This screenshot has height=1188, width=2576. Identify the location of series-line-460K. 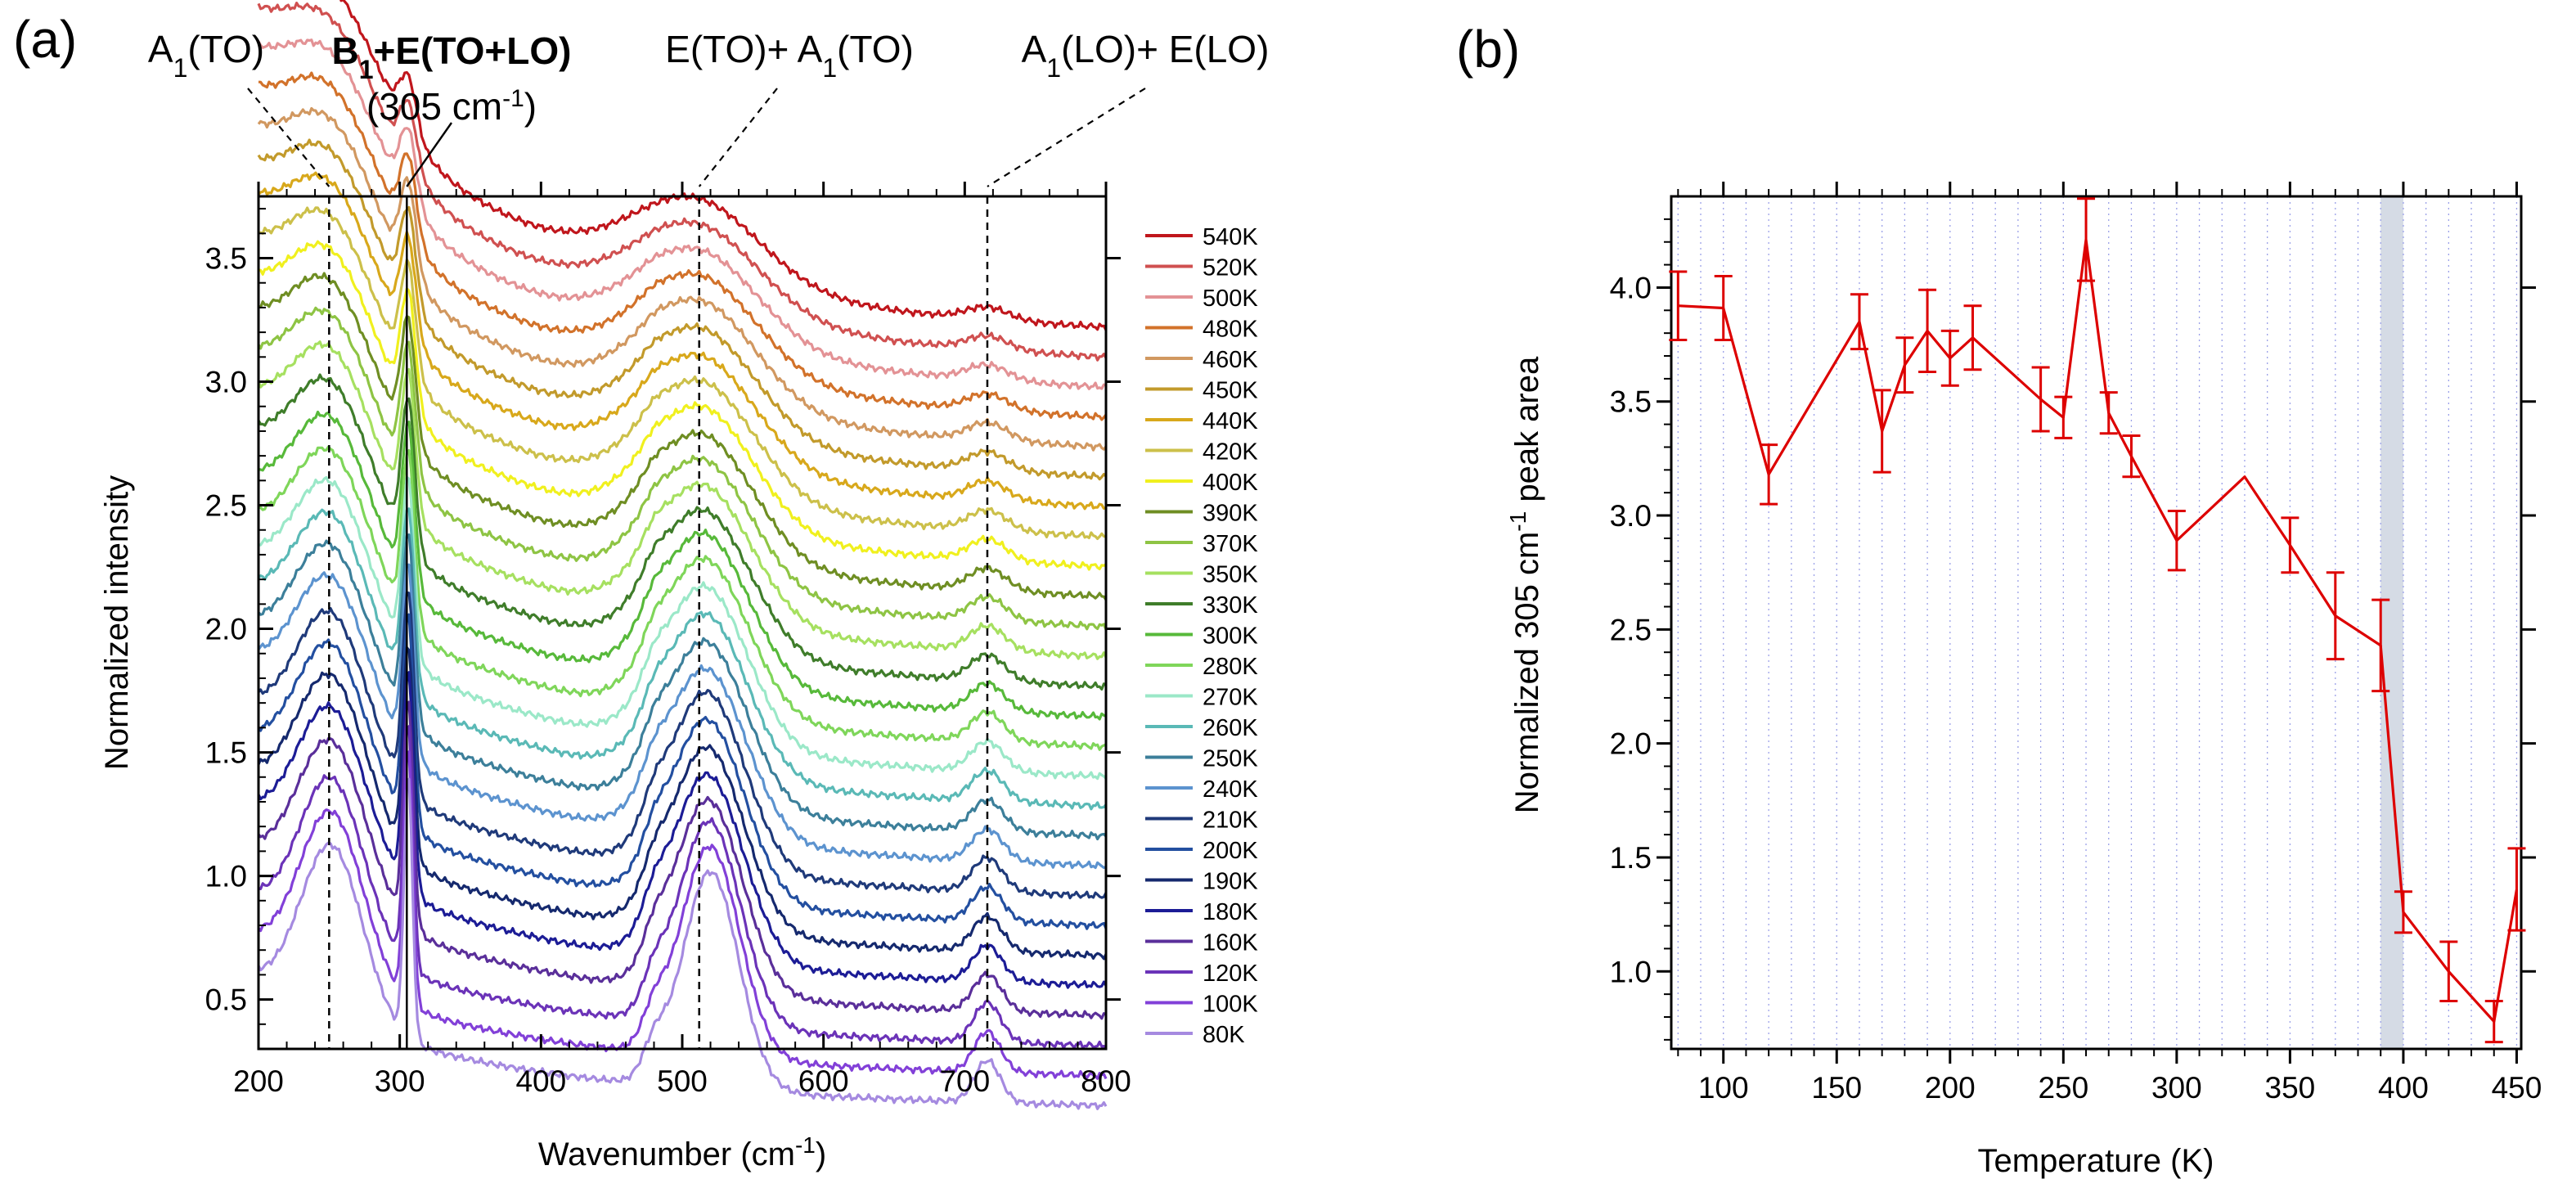
(682, 279).